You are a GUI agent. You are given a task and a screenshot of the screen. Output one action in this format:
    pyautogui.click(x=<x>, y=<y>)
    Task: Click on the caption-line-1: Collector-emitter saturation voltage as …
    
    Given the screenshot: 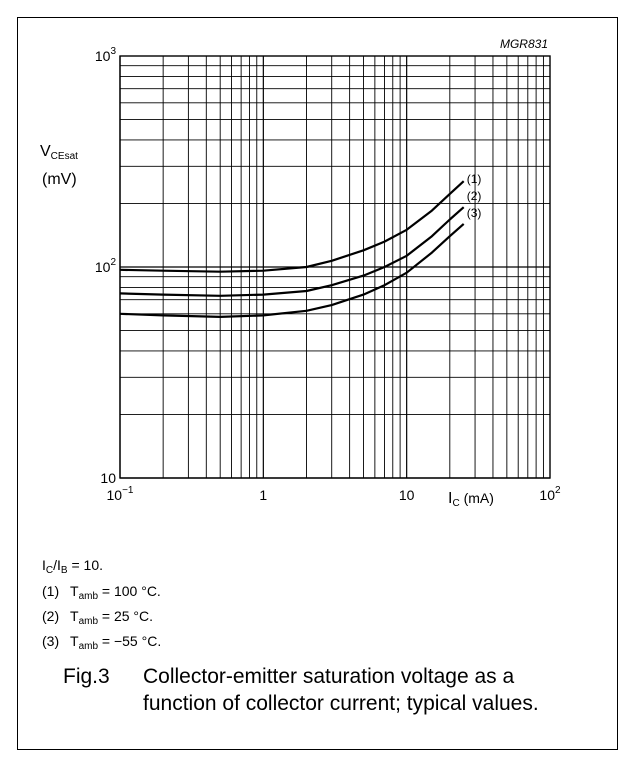 What is the action you would take?
    pyautogui.click(x=329, y=676)
    